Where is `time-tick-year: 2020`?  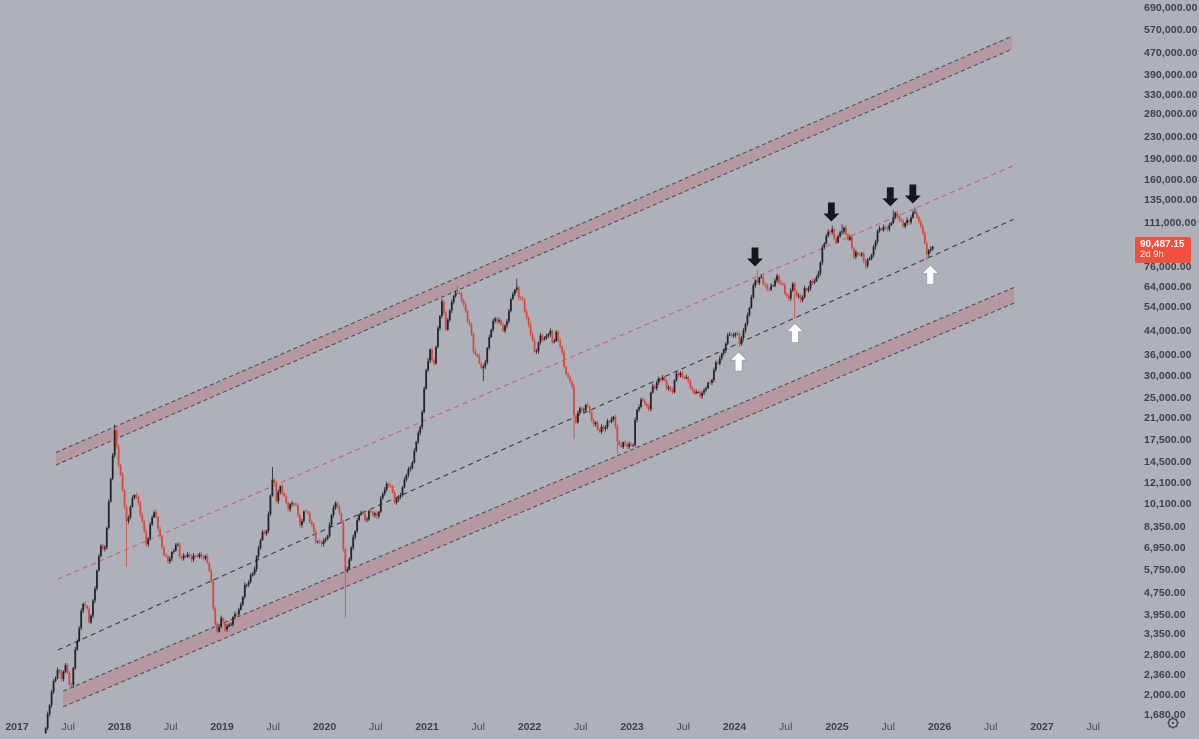 time-tick-year: 2020 is located at coordinates (324, 727).